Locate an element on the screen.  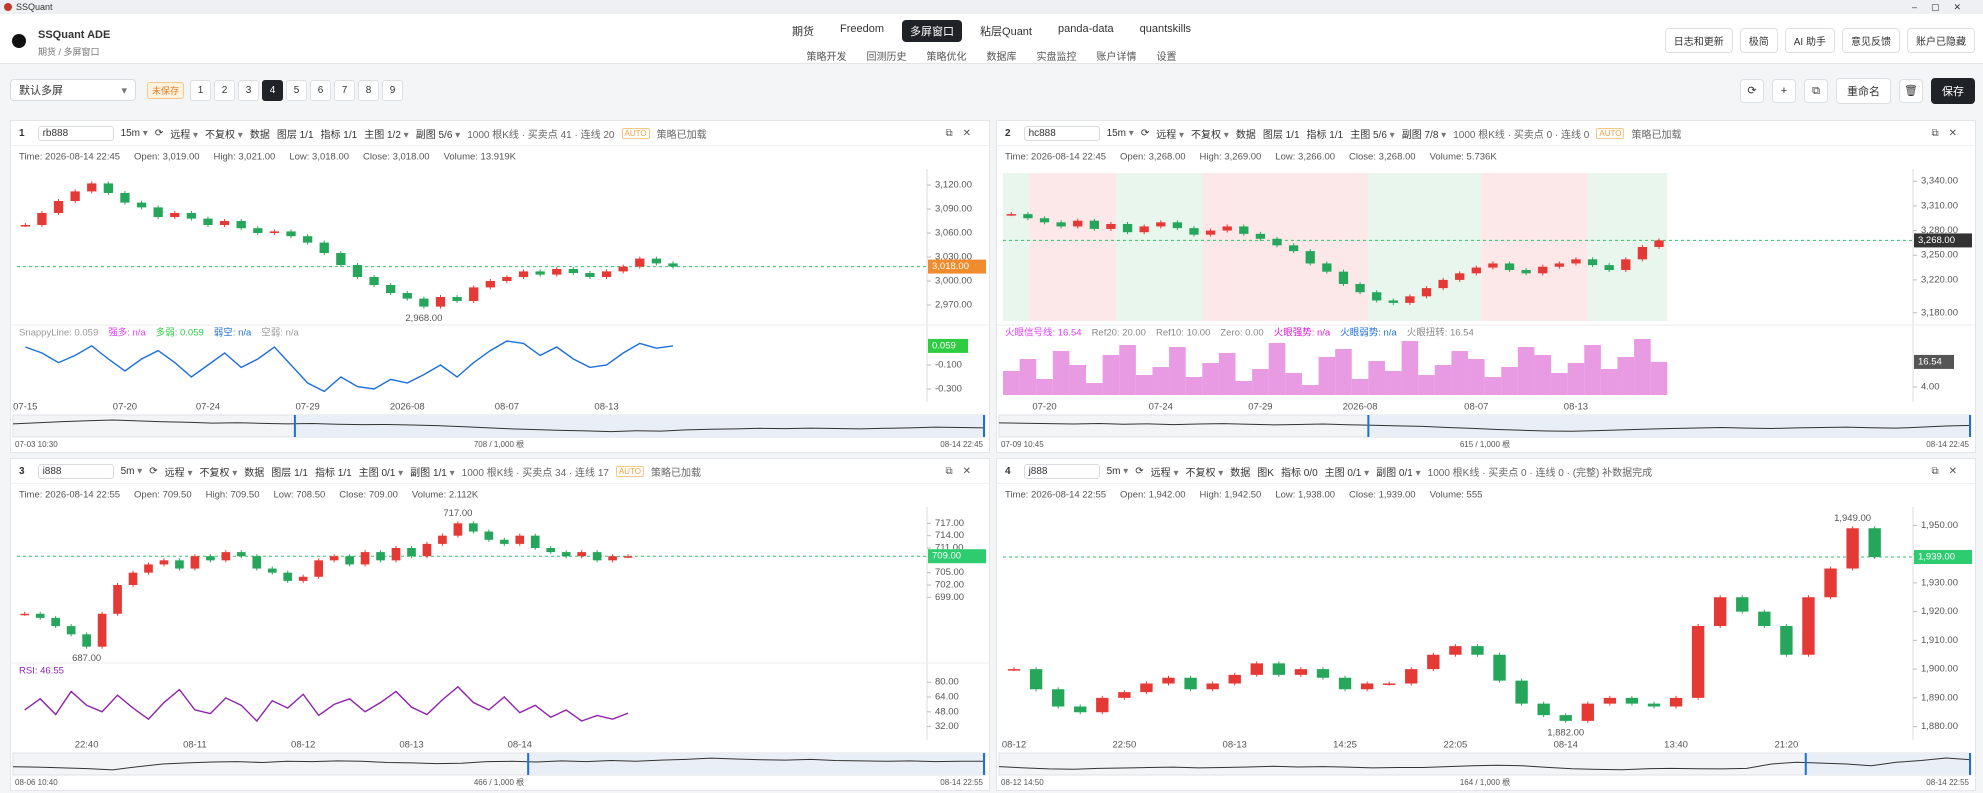
sub-chart-button: 副图 1/1 is located at coordinates (432, 471).